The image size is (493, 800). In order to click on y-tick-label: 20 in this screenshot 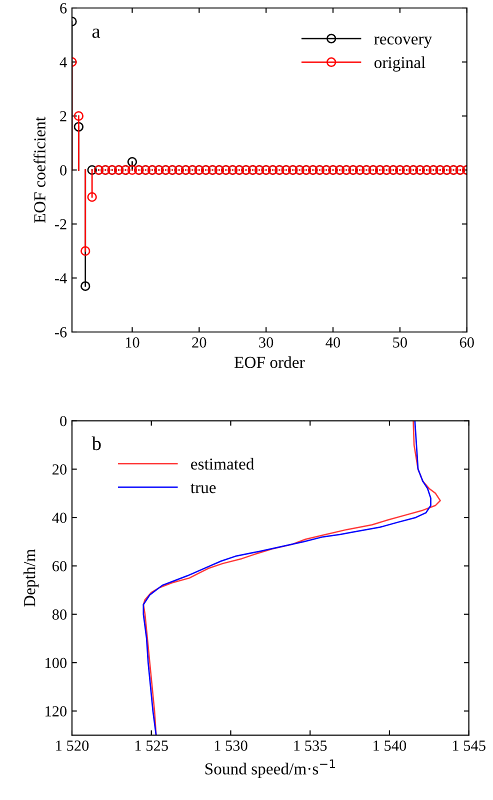, I will do `click(59, 469)`.